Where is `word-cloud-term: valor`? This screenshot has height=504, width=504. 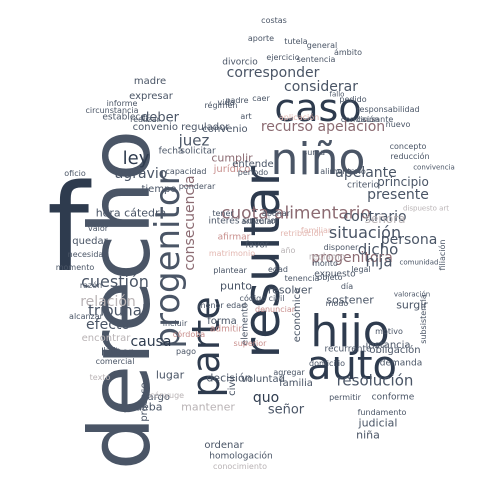 word-cloud-term: valor is located at coordinates (98, 228).